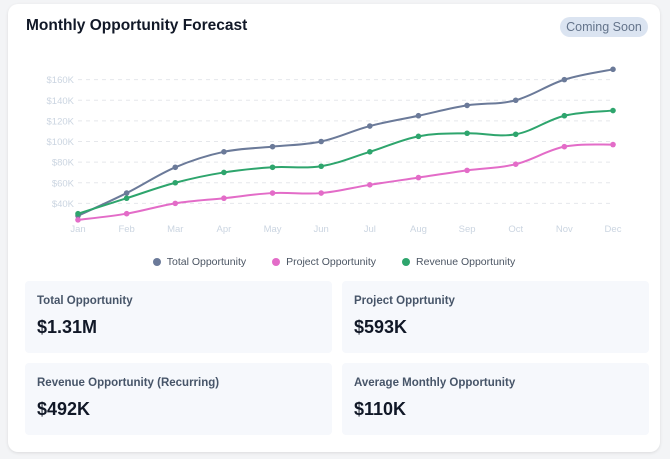 The height and width of the screenshot is (459, 670). Describe the element at coordinates (63, 183) in the screenshot. I see `y-tick-label: $60K` at that location.